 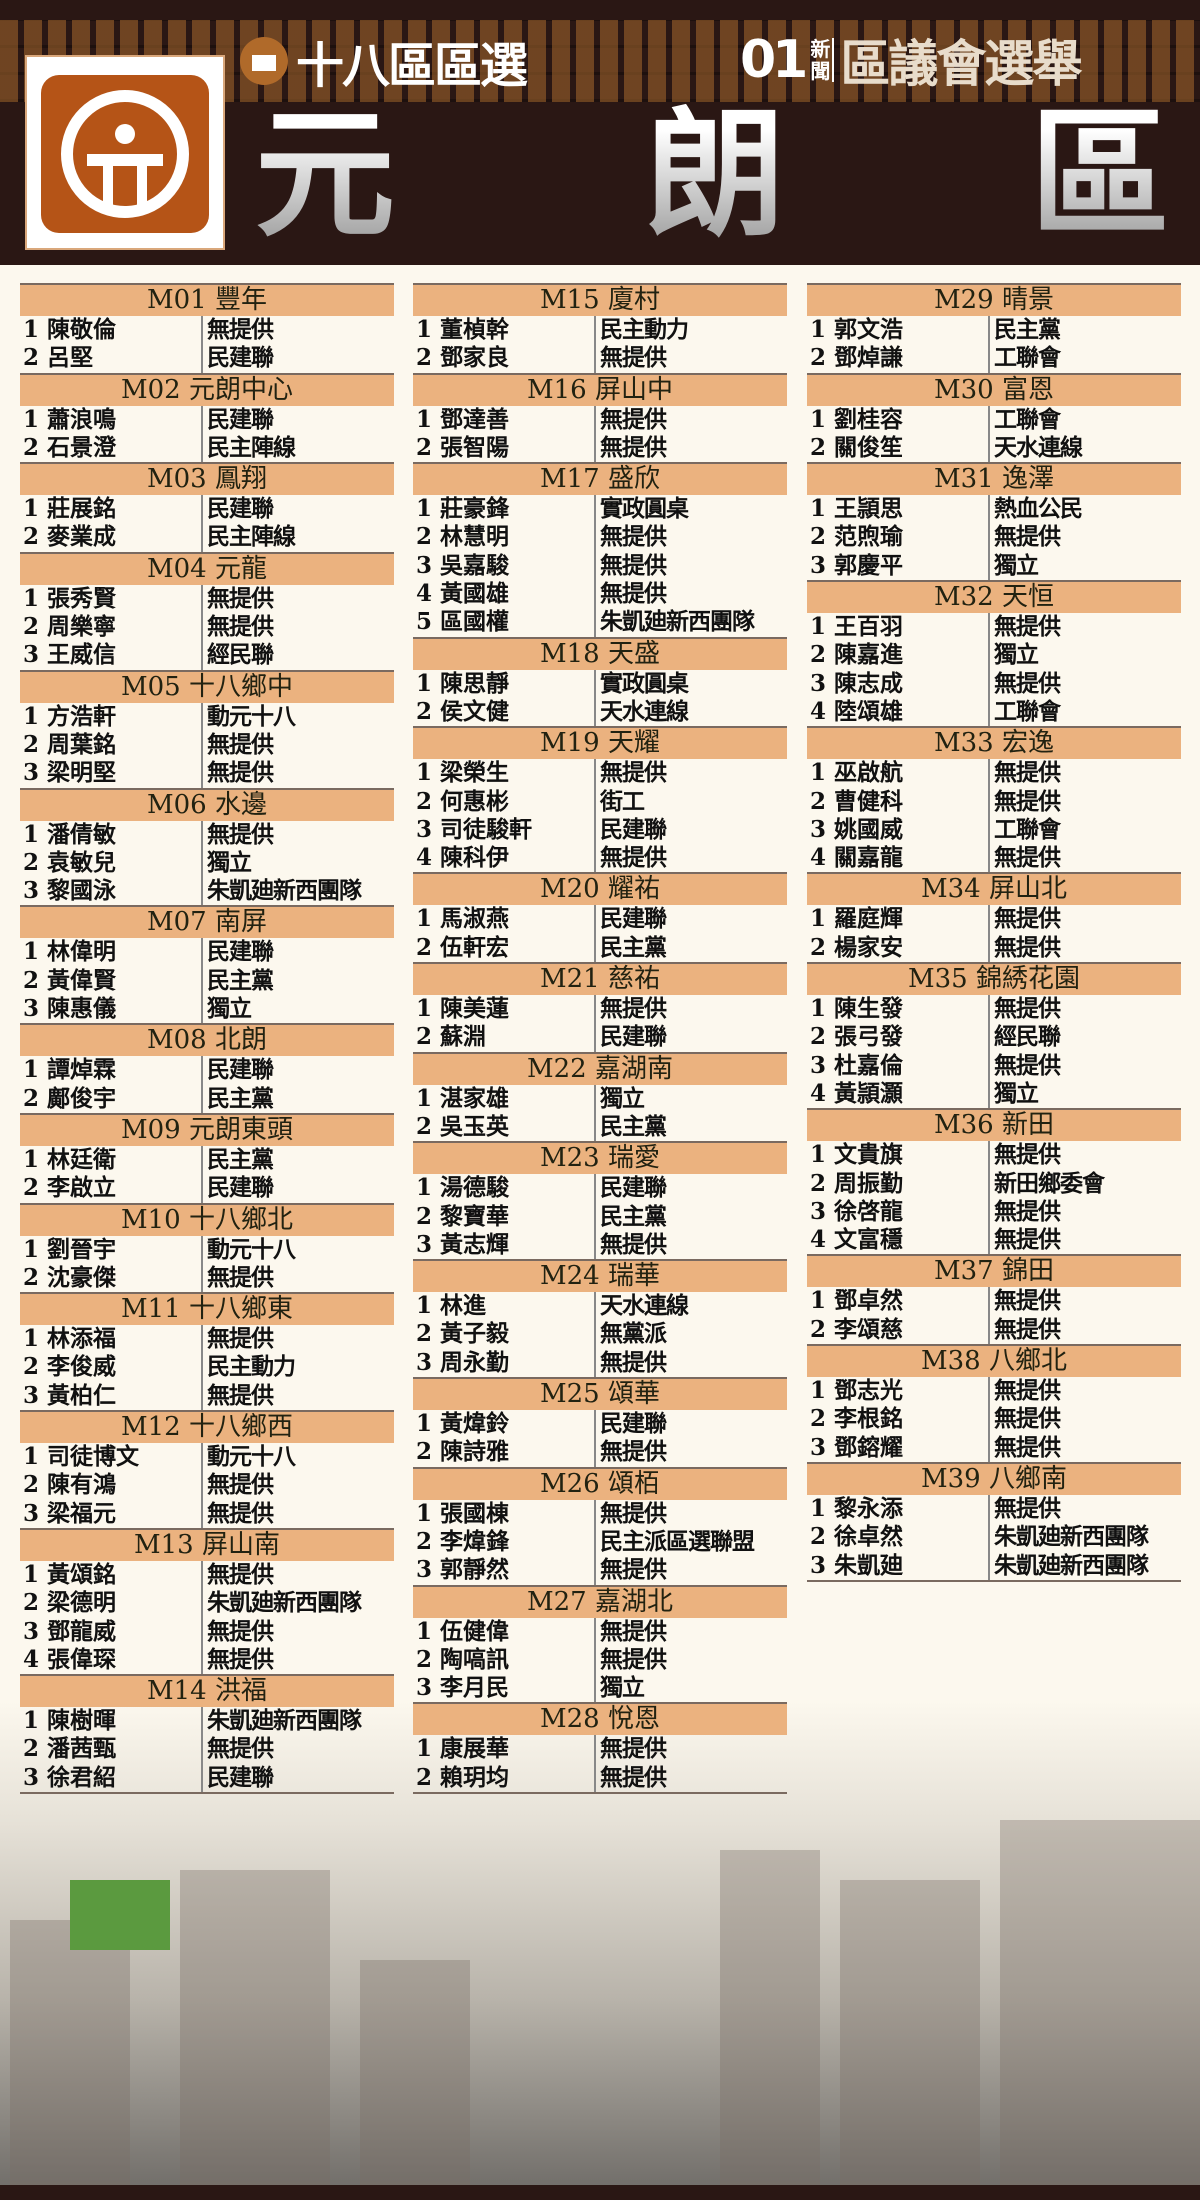 What do you see at coordinates (111, 773) in the screenshot?
I see `candidate-name: 3 梁明堅` at bounding box center [111, 773].